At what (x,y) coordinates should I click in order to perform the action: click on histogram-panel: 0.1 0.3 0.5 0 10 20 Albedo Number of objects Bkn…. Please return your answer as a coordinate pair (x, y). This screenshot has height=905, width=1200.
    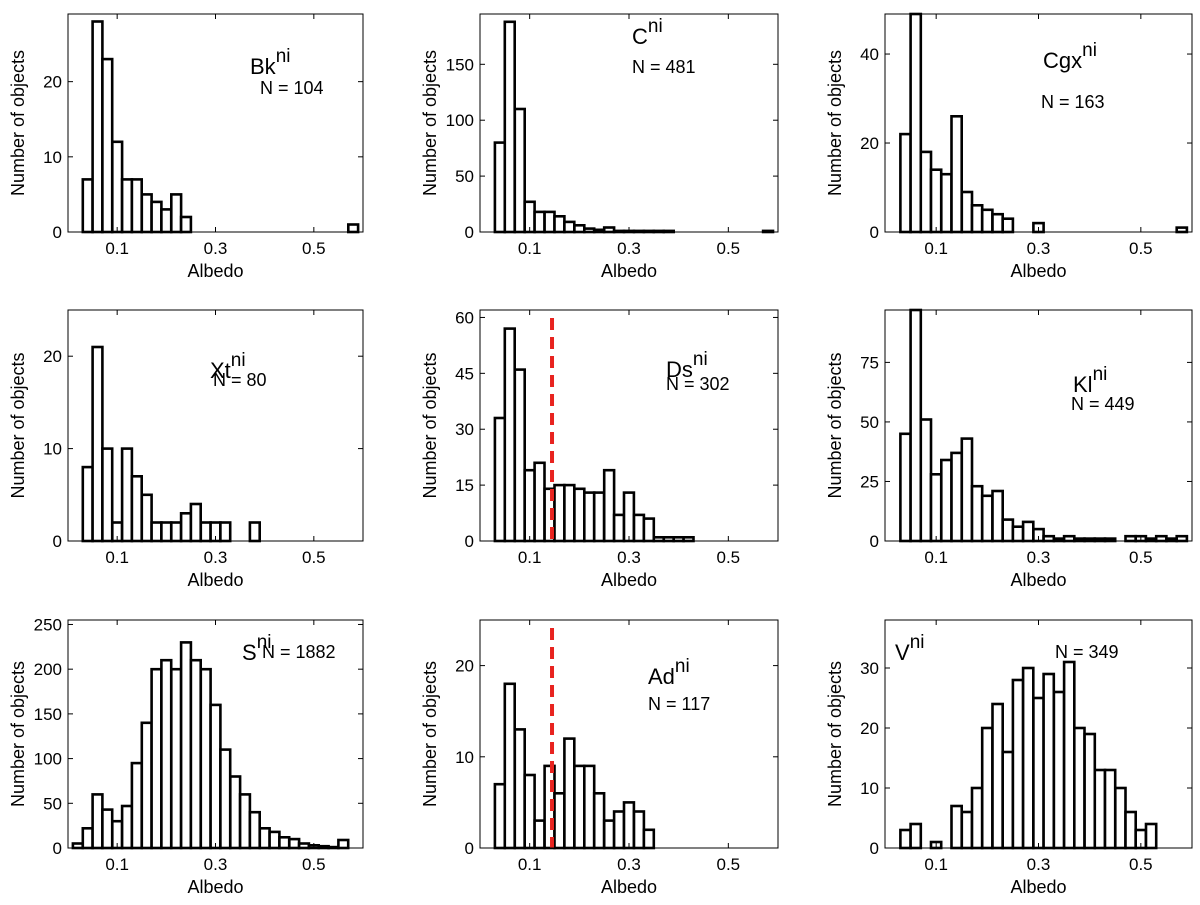
    Looking at the image, I should click on (186, 147).